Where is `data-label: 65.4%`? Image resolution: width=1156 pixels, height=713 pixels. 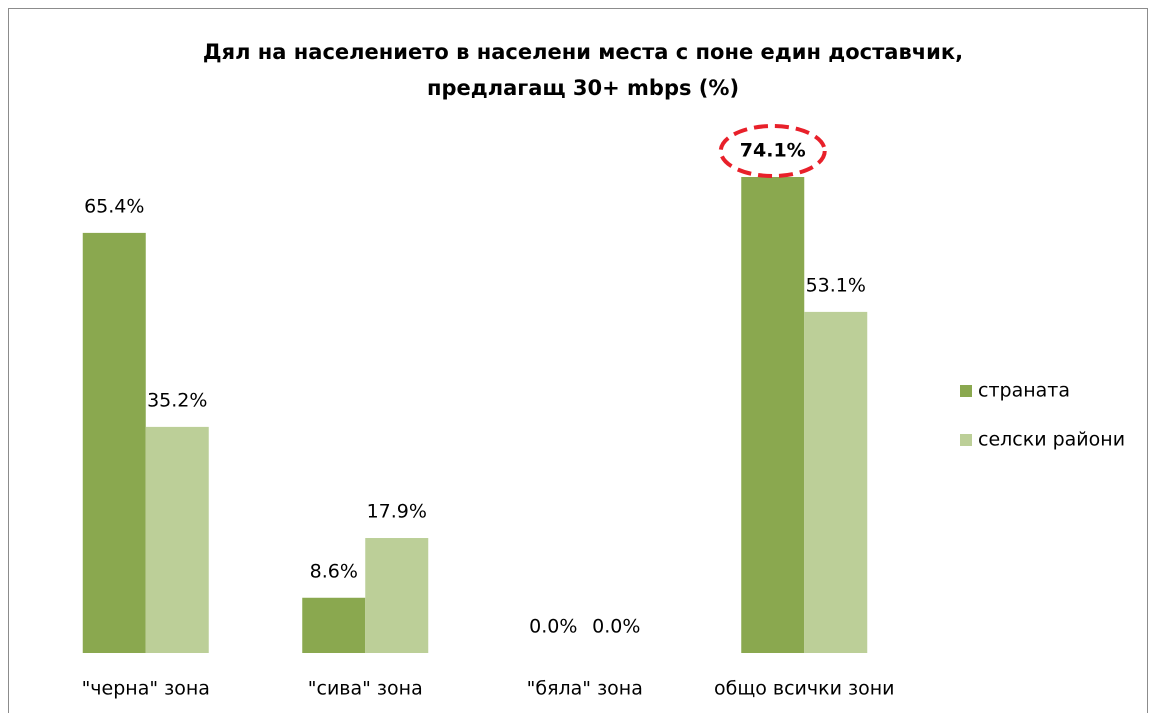 data-label: 65.4% is located at coordinates (114, 206).